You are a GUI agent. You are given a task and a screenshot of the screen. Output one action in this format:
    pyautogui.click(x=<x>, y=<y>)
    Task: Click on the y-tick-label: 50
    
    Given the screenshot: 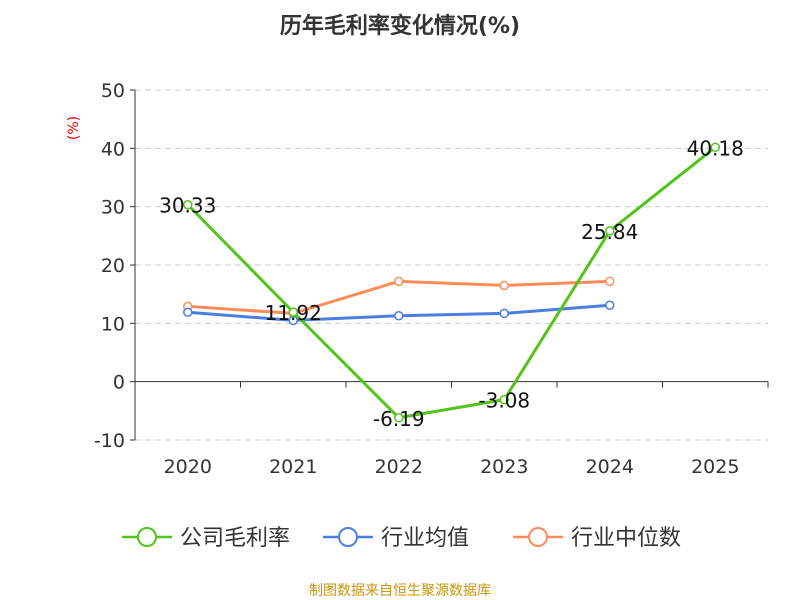 What is the action you would take?
    pyautogui.click(x=113, y=91)
    